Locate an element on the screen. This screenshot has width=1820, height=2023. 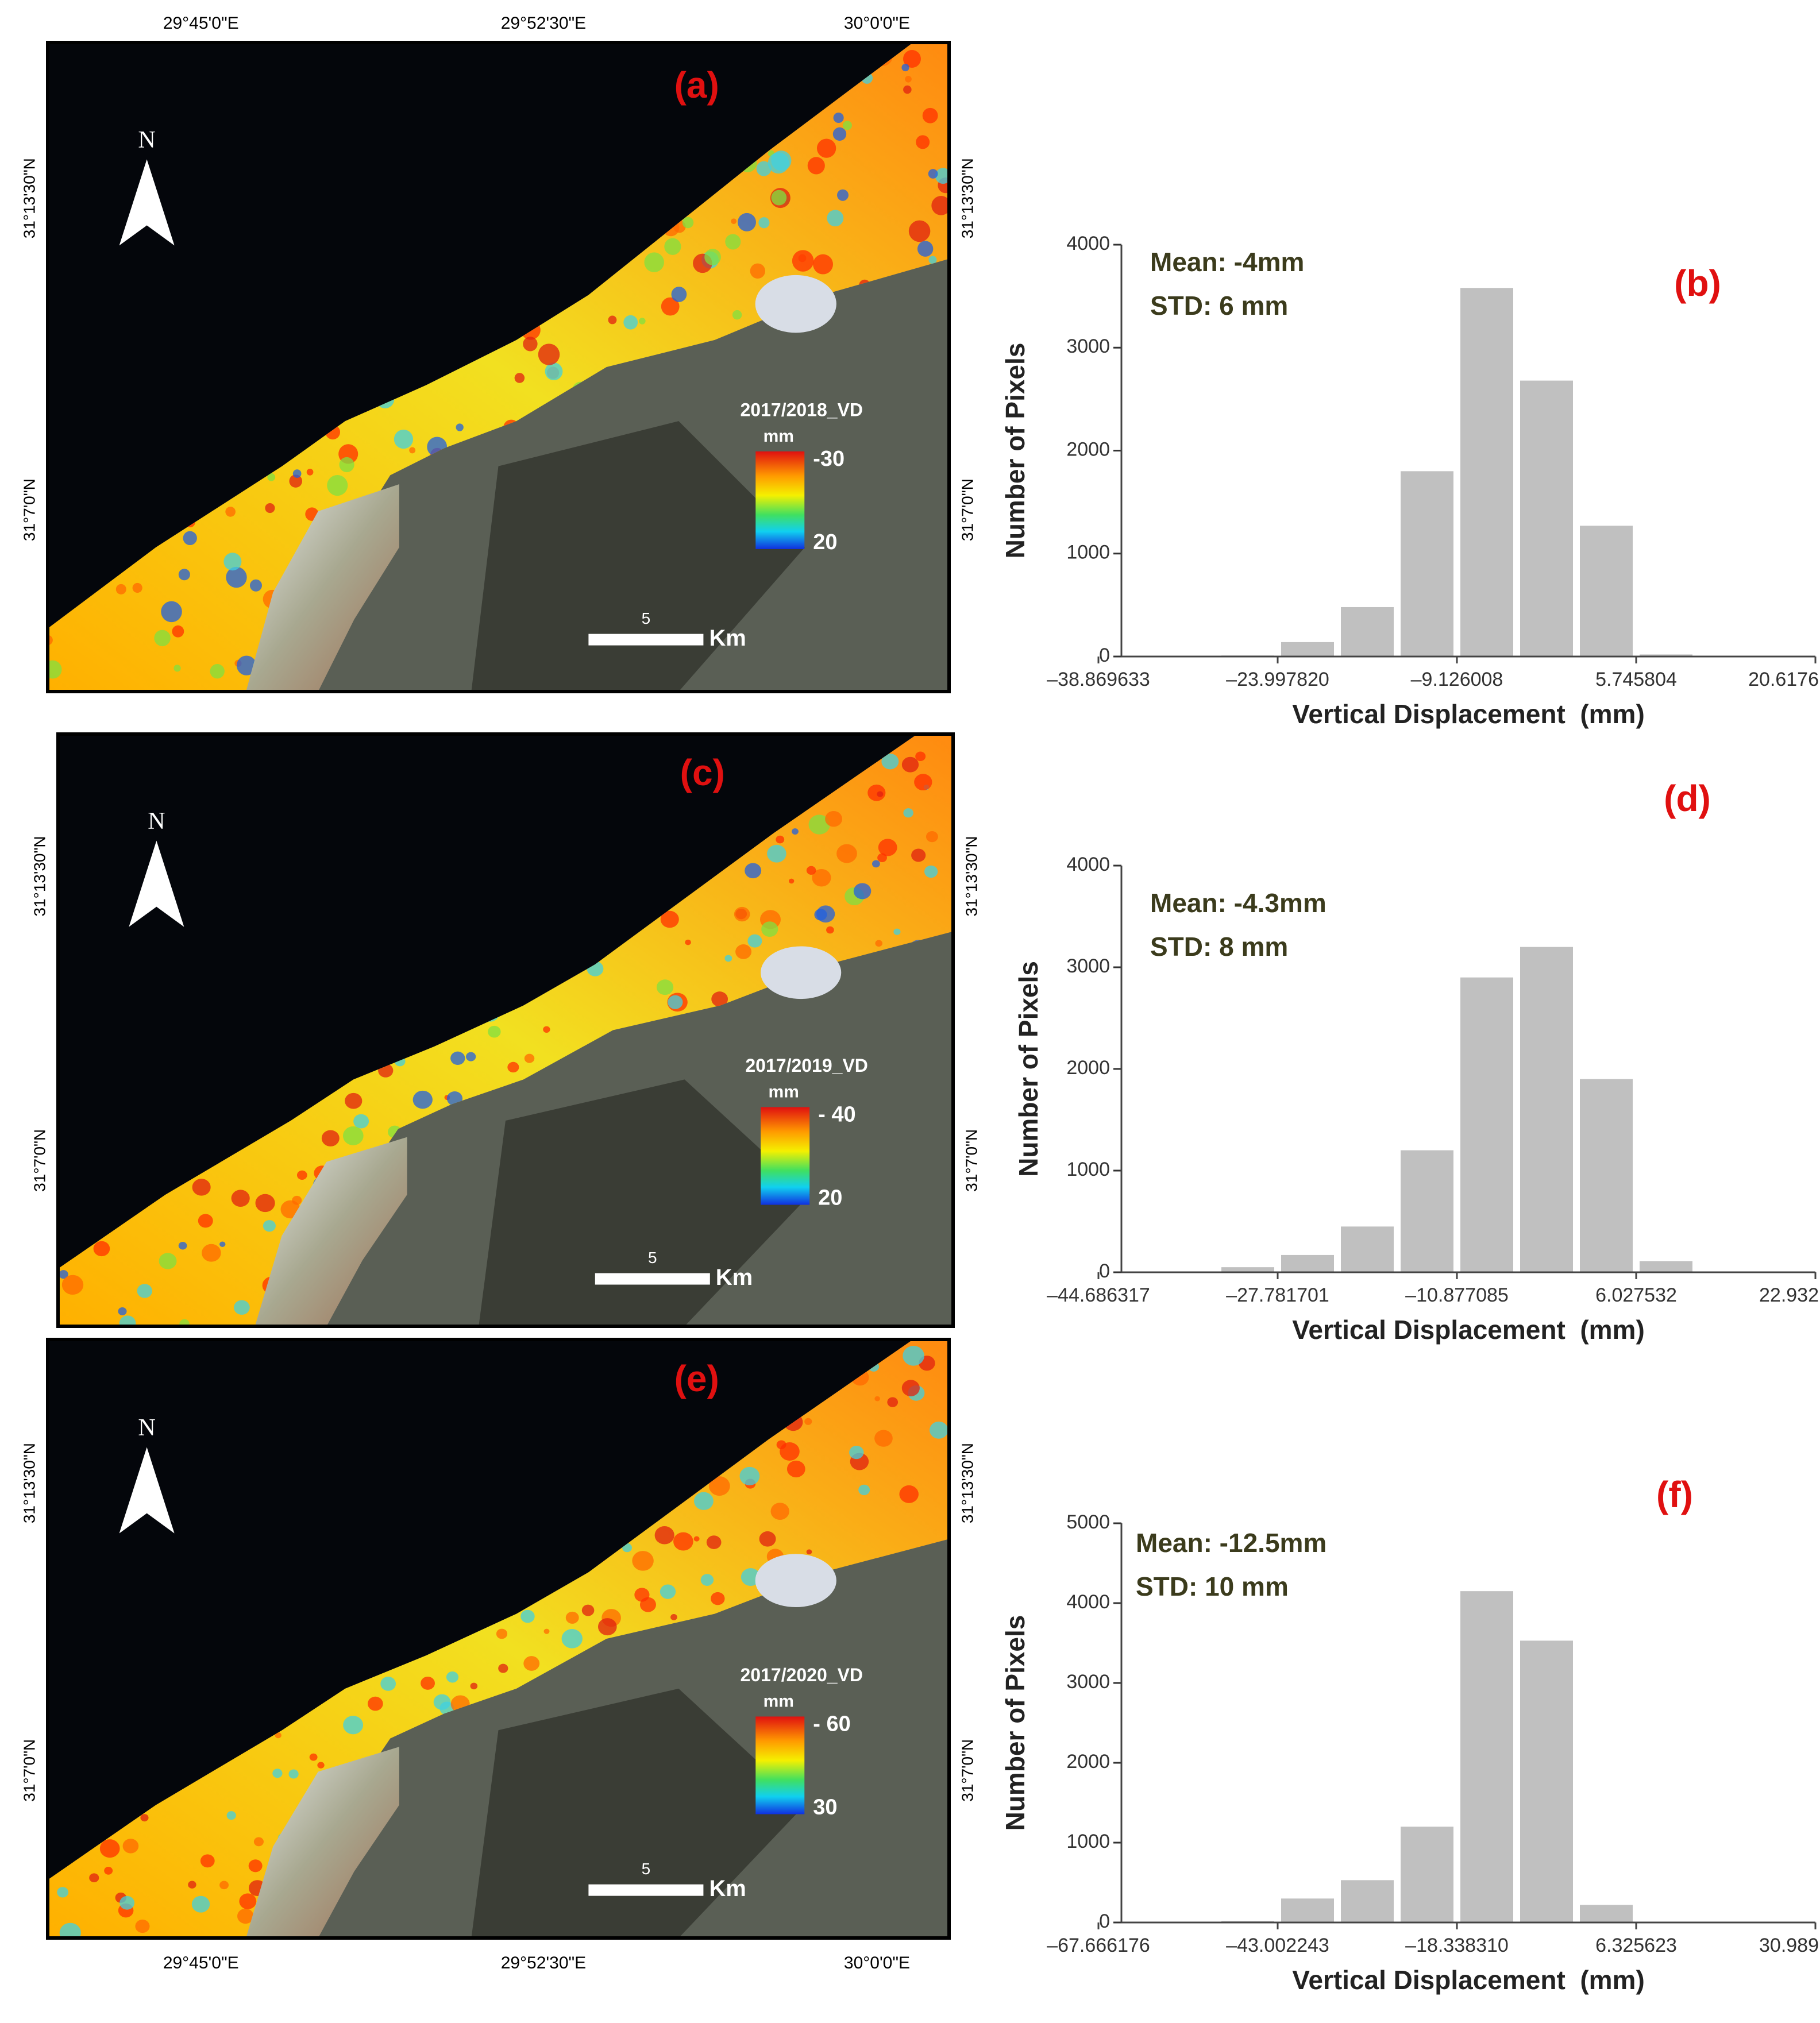
x-tick-label: 6.325623 is located at coordinates (1636, 1945).